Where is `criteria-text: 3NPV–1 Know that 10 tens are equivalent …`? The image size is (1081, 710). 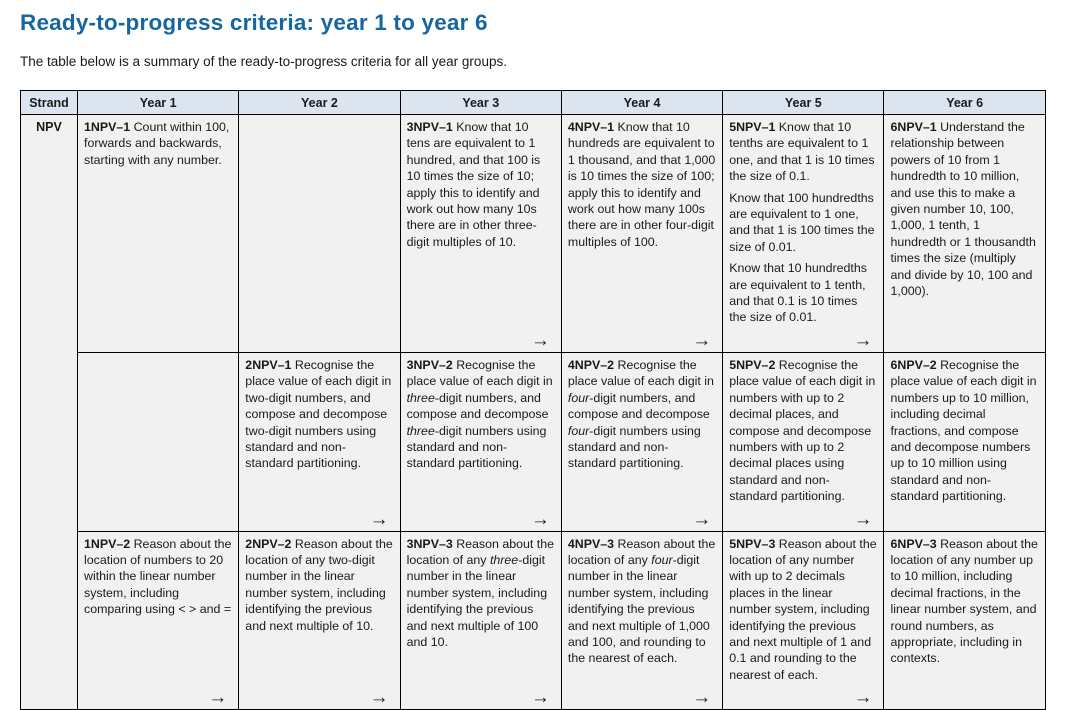 criteria-text: 3NPV–1 Know that 10 tens are equivalent … is located at coordinates (473, 184).